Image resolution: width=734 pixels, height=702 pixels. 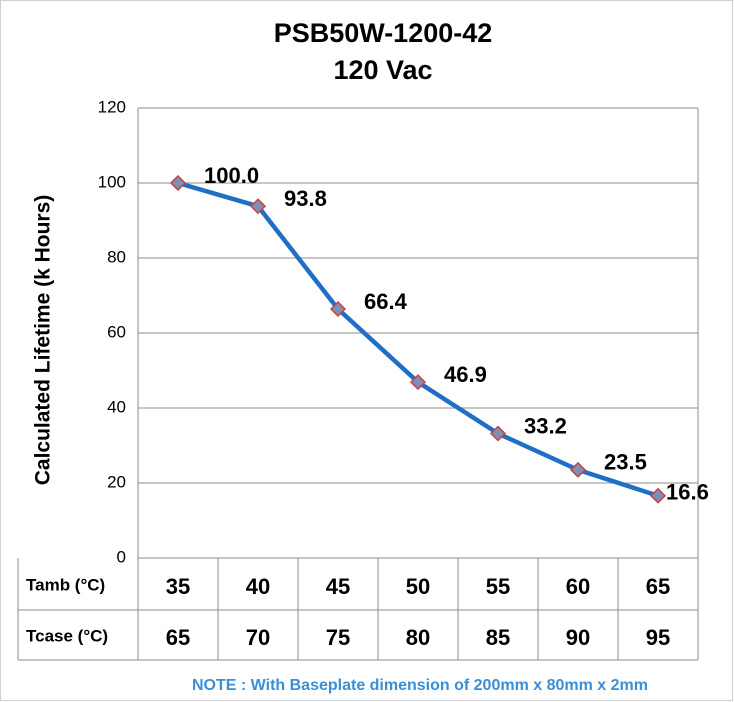 I want to click on y-tick-label: 20, so click(x=116, y=481).